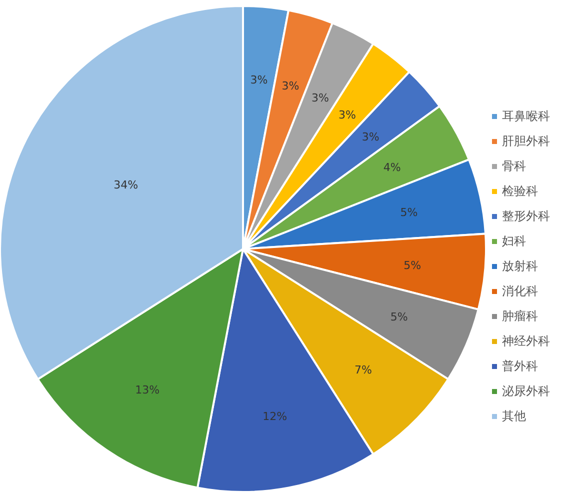 Image resolution: width=582 pixels, height=500 pixels. What do you see at coordinates (275, 417) in the screenshot?
I see `data-label: 12%` at bounding box center [275, 417].